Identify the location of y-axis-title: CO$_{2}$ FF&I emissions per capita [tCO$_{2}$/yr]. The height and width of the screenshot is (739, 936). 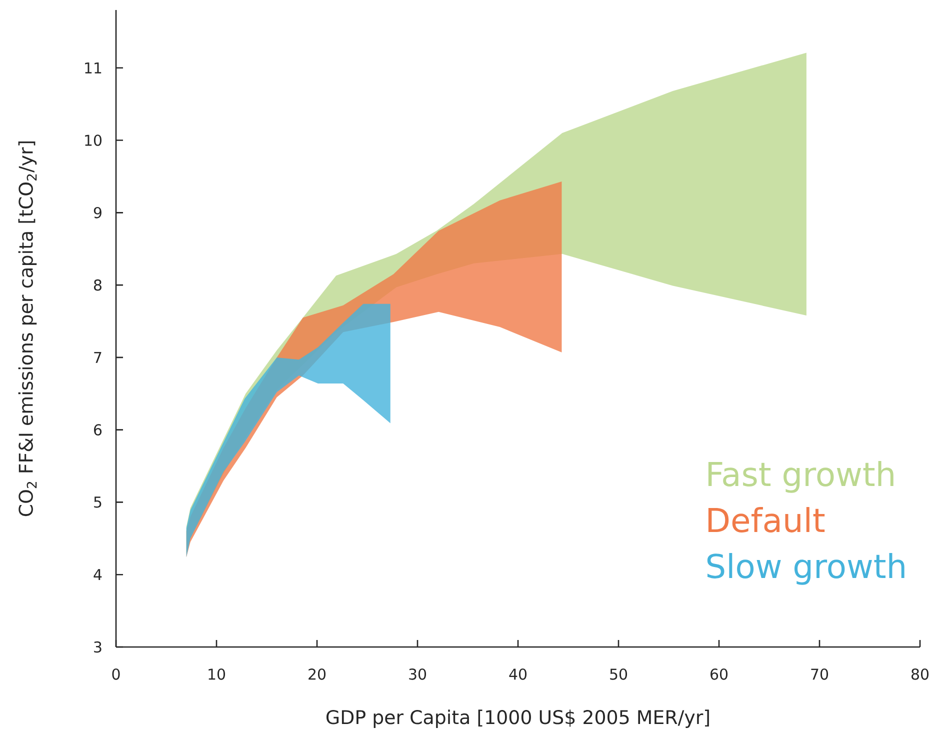
(27, 328).